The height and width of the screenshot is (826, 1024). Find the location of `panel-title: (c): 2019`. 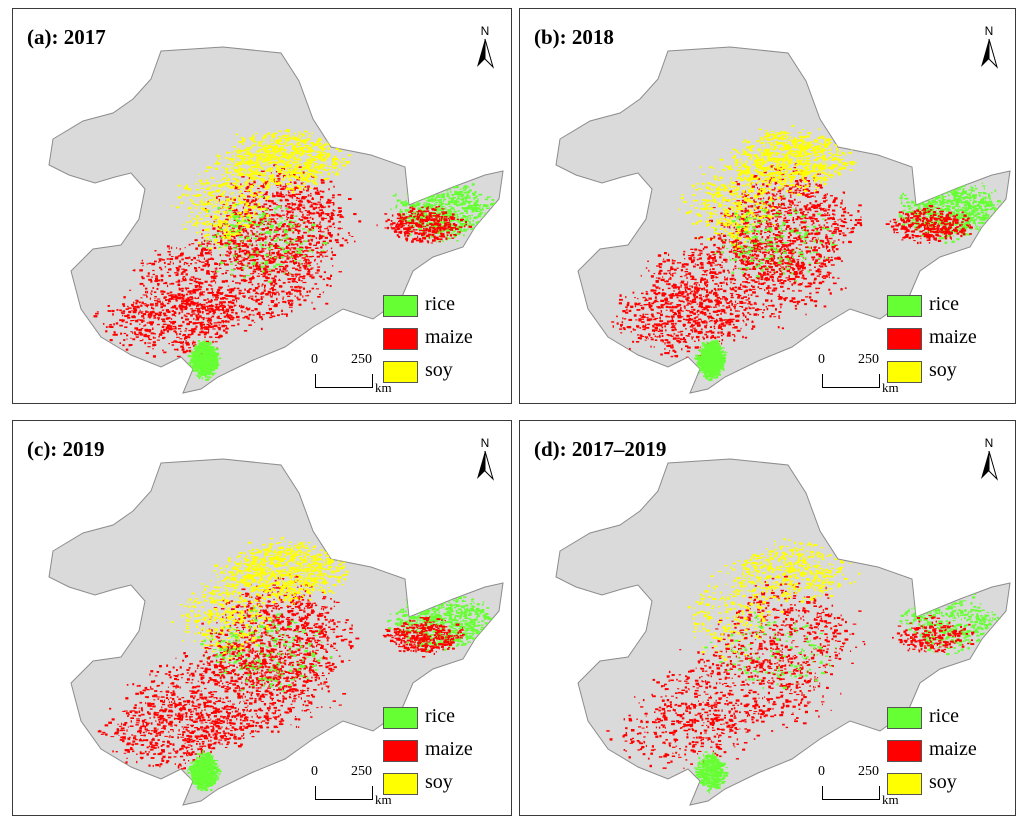

panel-title: (c): 2019 is located at coordinates (66, 449).